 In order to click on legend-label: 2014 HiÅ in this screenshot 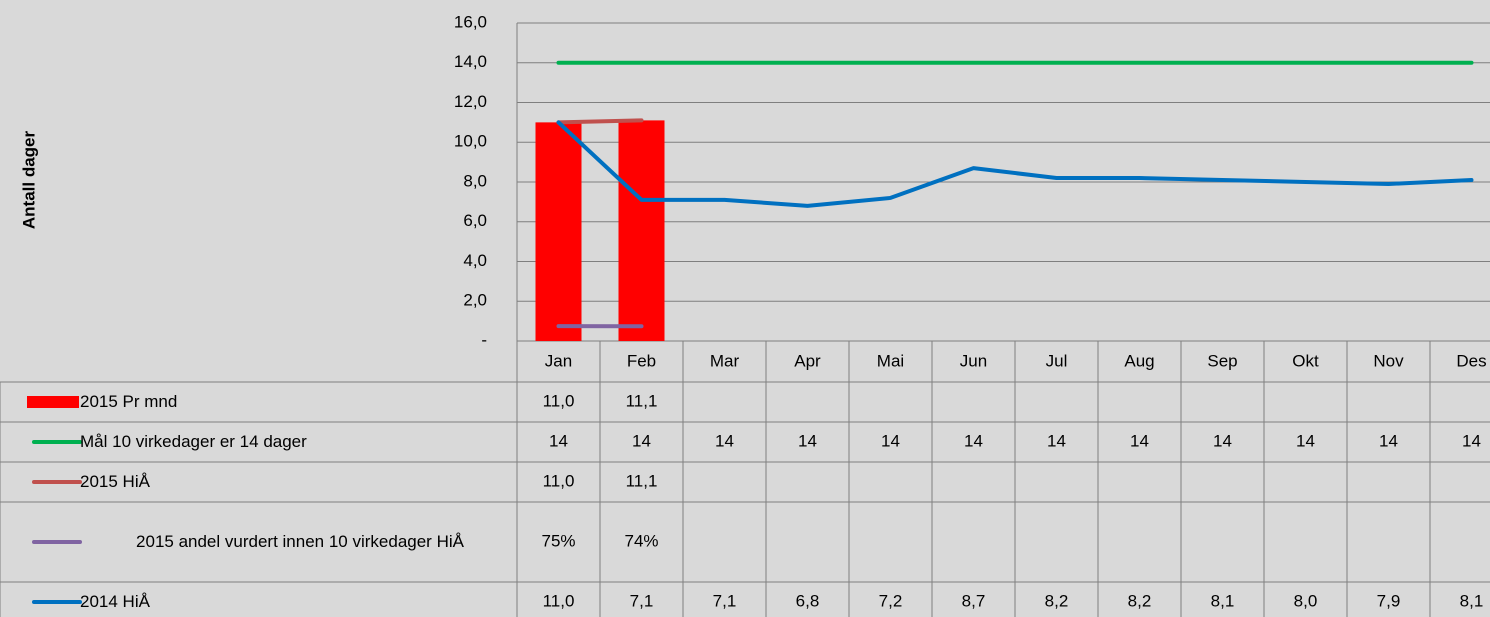, I will do `click(115, 601)`.